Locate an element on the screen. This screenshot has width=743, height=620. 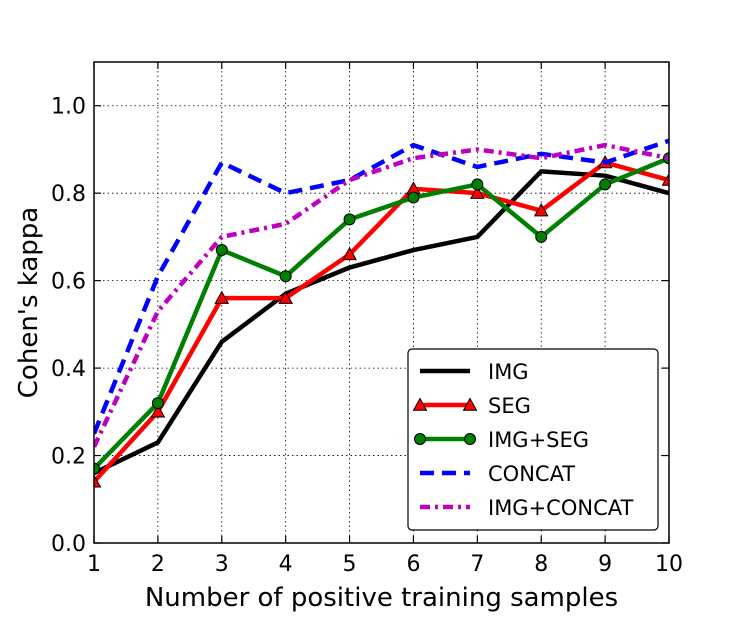
legend-entry-seg: SEG is located at coordinates (471, 406).